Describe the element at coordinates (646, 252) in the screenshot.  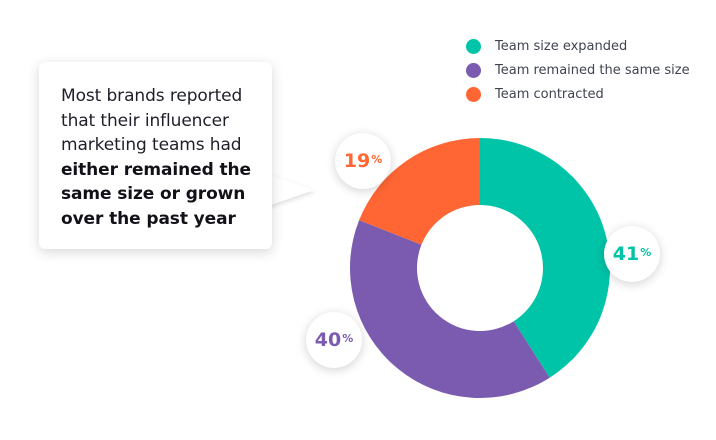
I see `data-label-expanded-unit: %` at that location.